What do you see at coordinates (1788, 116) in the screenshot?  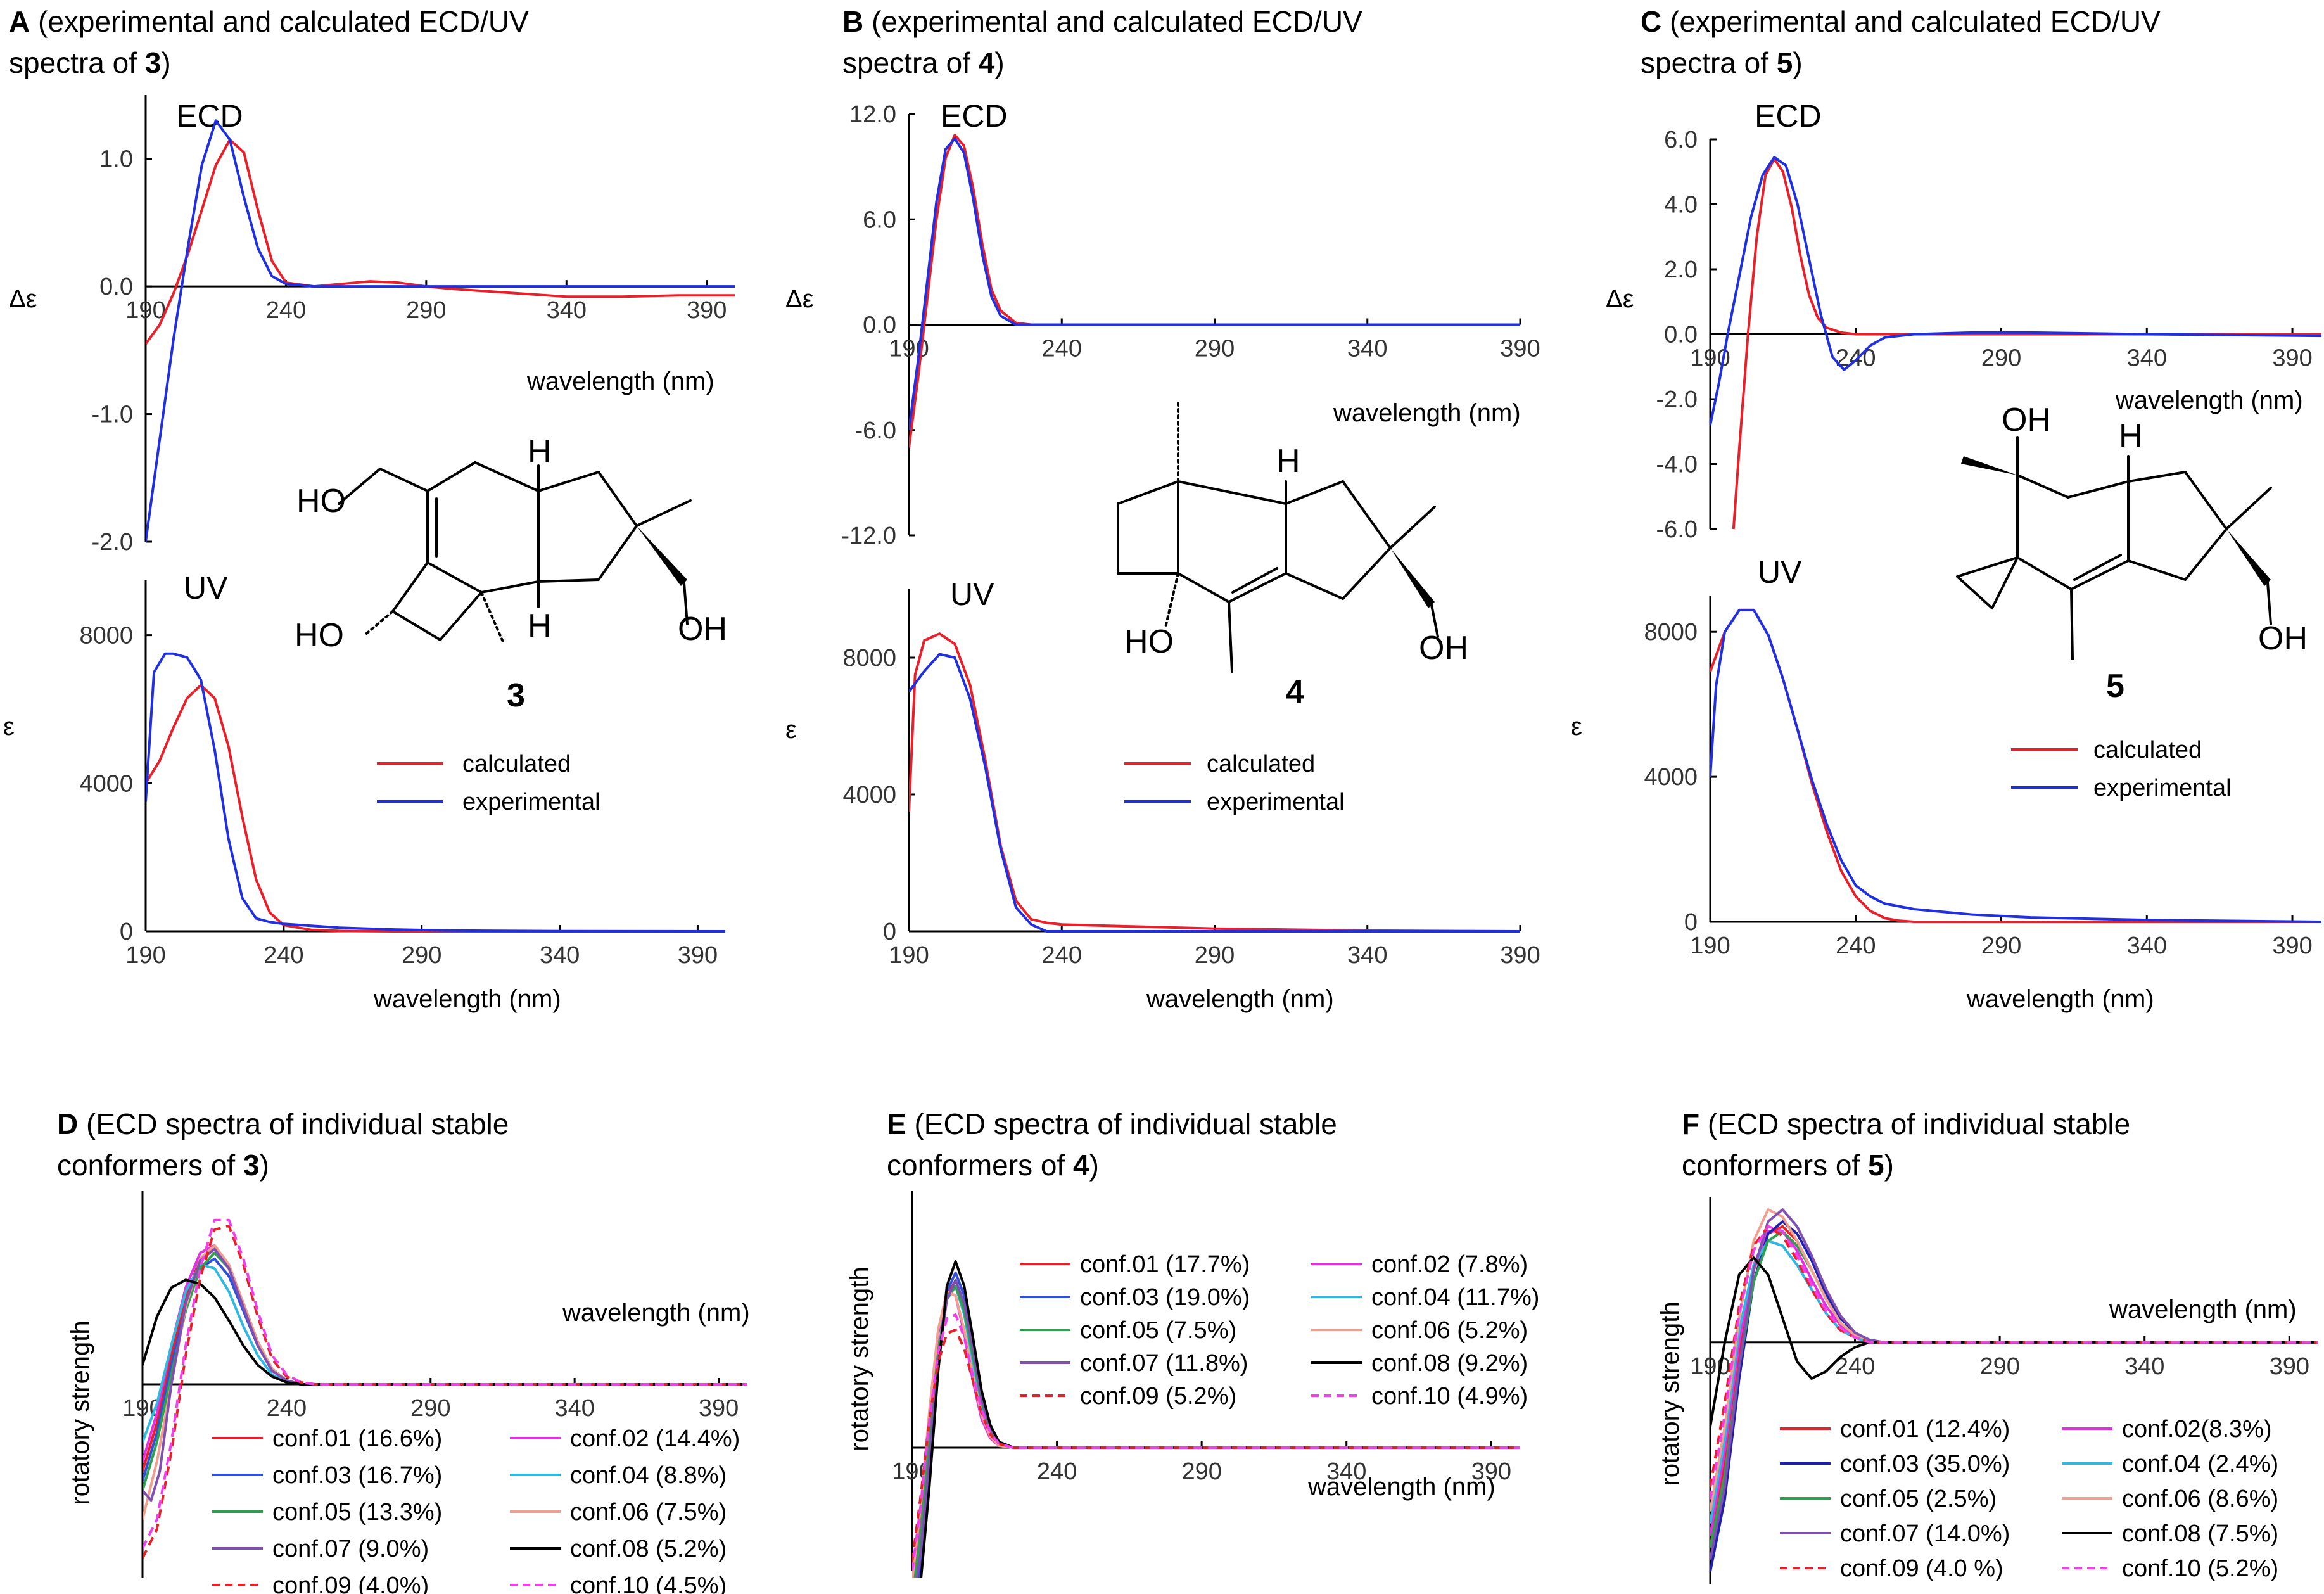 I see `ecd-label-C: ECD` at bounding box center [1788, 116].